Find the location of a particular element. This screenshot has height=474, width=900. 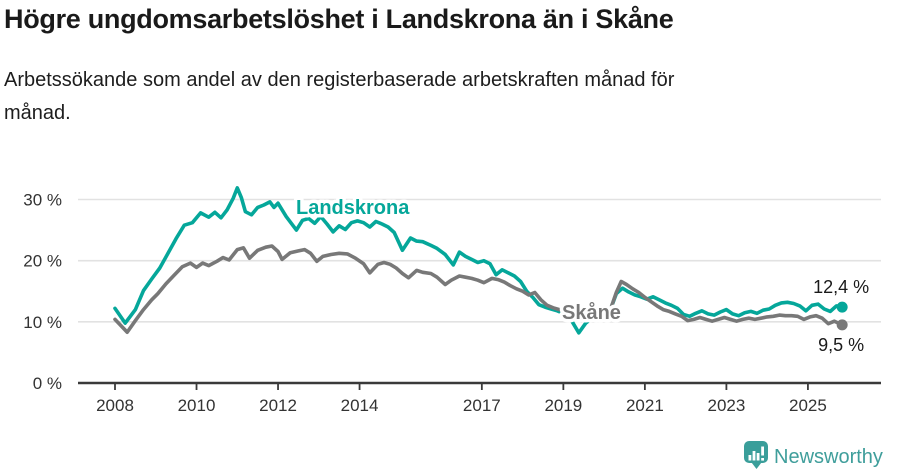

end-value-label-landskrona: 12,4 % is located at coordinates (841, 287).